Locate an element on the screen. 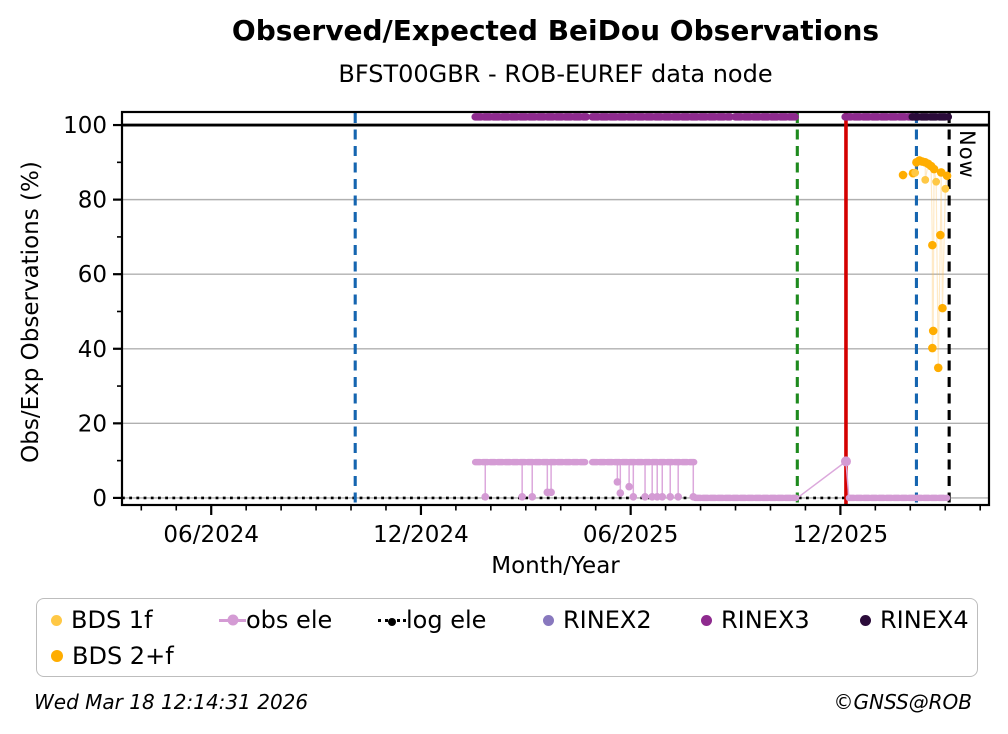 Image resolution: width=1008 pixels, height=734 pixels. x-tick-label: 06/2024 is located at coordinates (211, 535).